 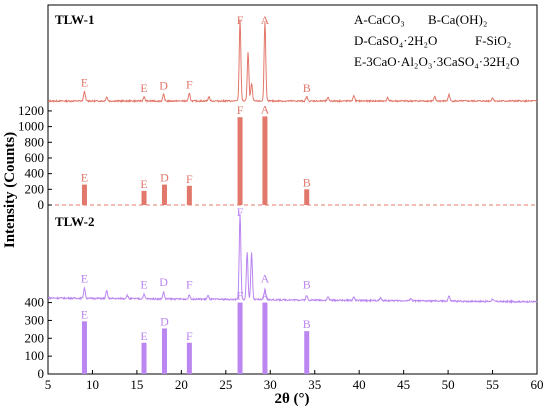 I want to click on tlw2-y-tick-label-0: 0, so click(x=41, y=373).